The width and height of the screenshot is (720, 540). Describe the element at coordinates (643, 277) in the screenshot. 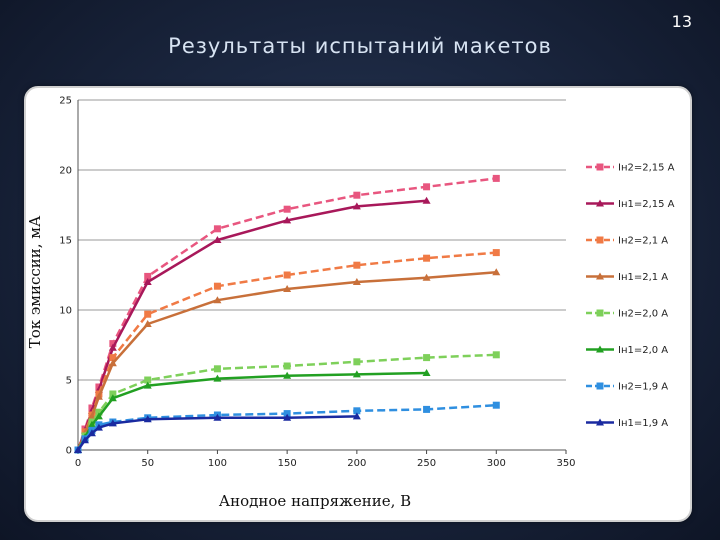

I see `legend-label: Iн1=2,1 А` at that location.